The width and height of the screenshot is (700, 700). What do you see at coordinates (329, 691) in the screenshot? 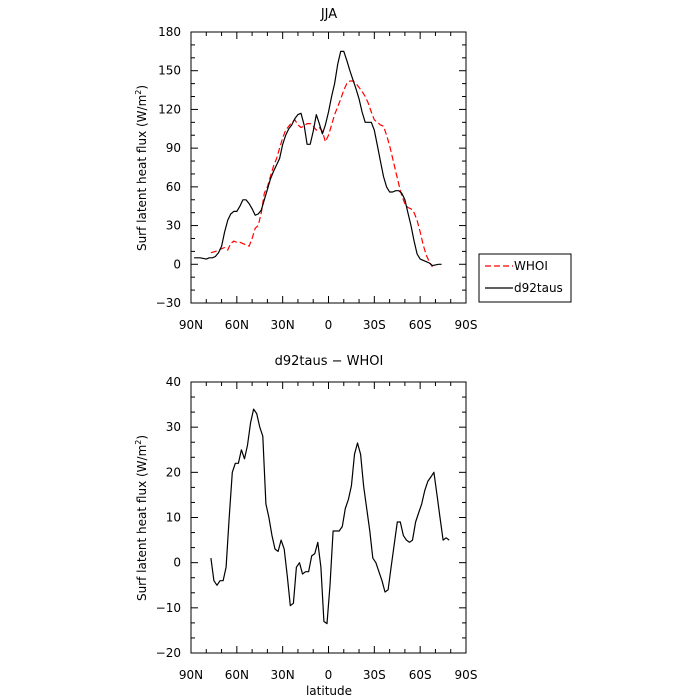
I see `bottom-x-axis-label: latitude` at bounding box center [329, 691].